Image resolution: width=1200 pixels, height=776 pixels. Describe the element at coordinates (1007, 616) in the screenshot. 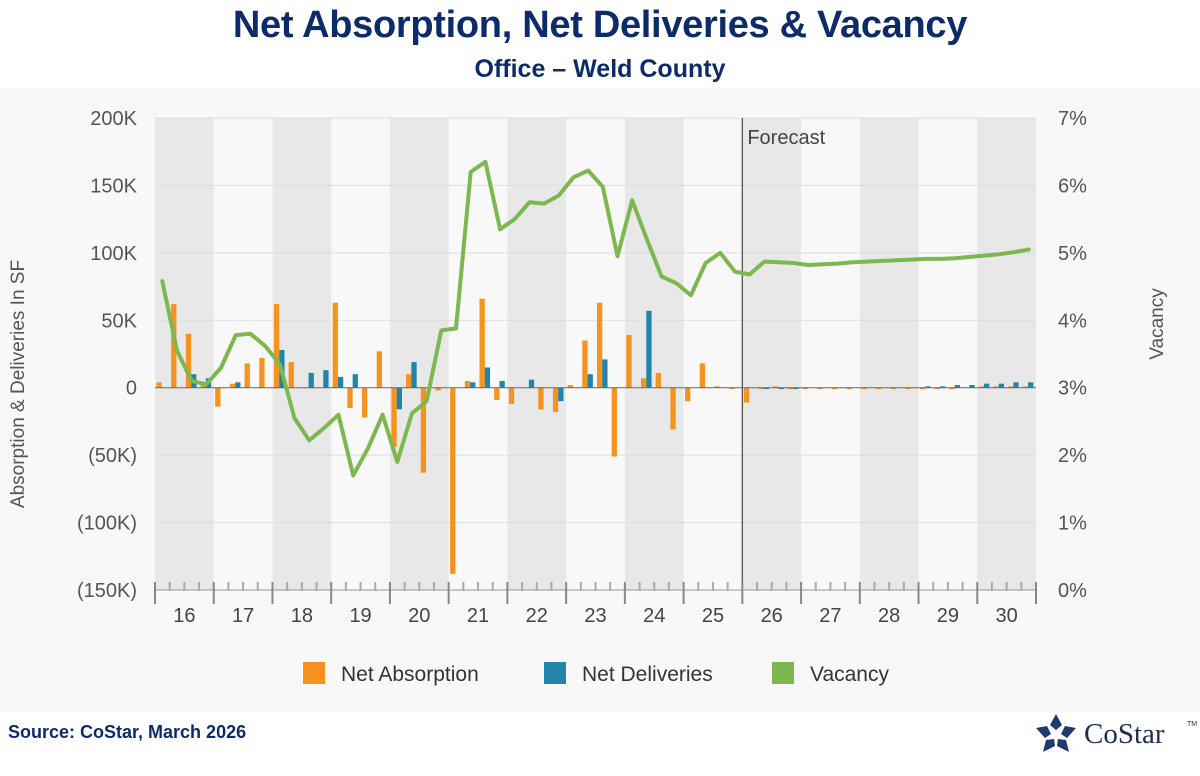

I see `x-year-label: 30` at that location.